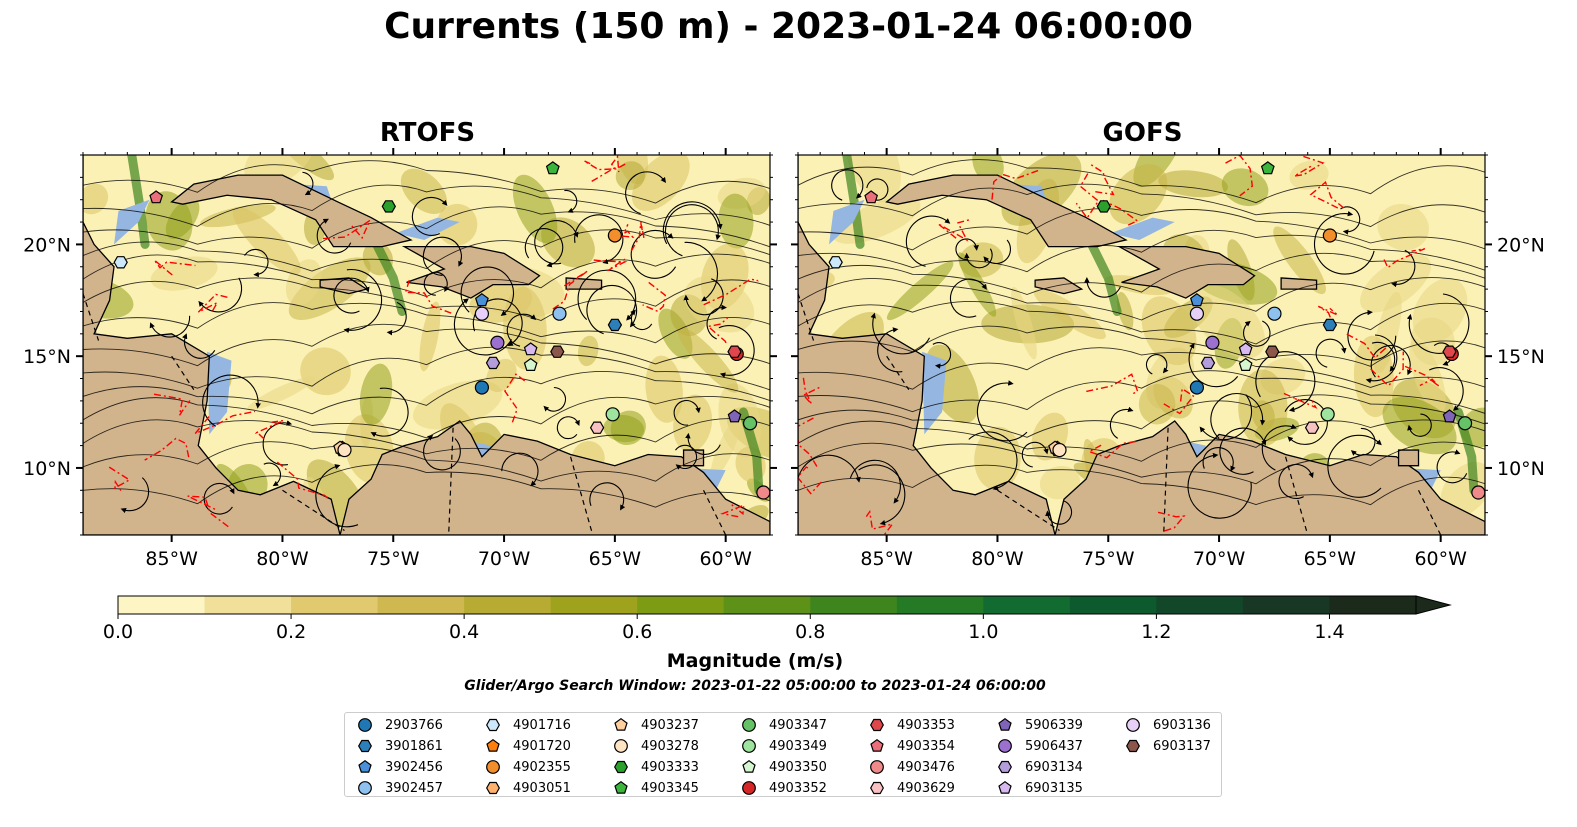 The width and height of the screenshot is (1577, 827). I want to click on legend-label: 4903349, so click(798, 746).